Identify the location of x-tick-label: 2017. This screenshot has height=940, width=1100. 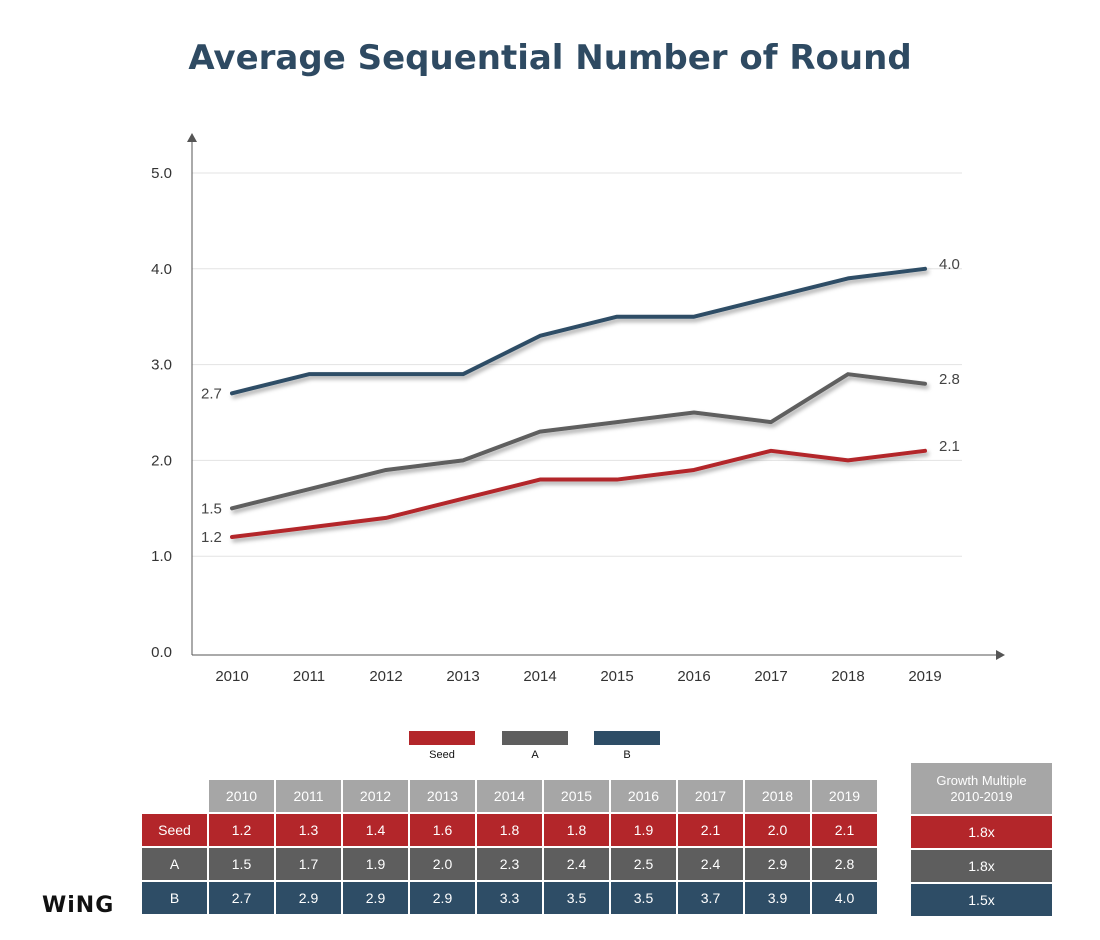
(770, 676).